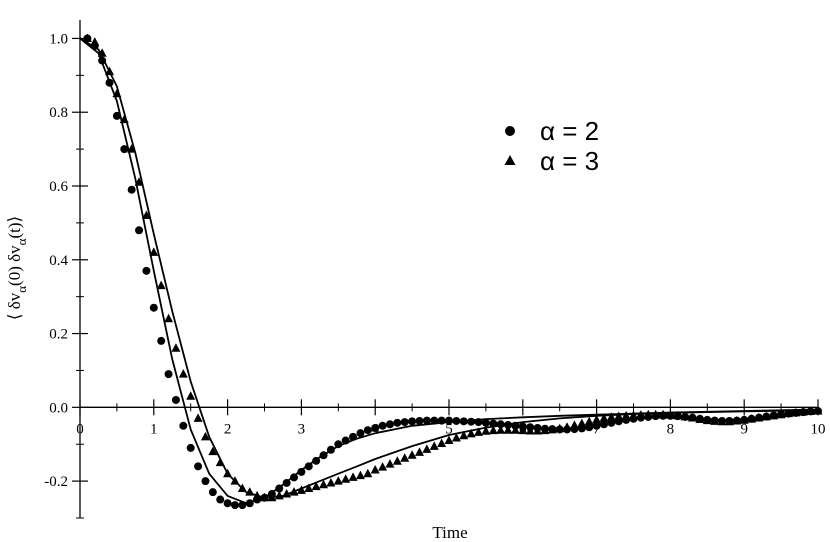 Image resolution: width=830 pixels, height=542 pixels. Describe the element at coordinates (449, 429) in the screenshot. I see `x-tick-label: 5` at that location.